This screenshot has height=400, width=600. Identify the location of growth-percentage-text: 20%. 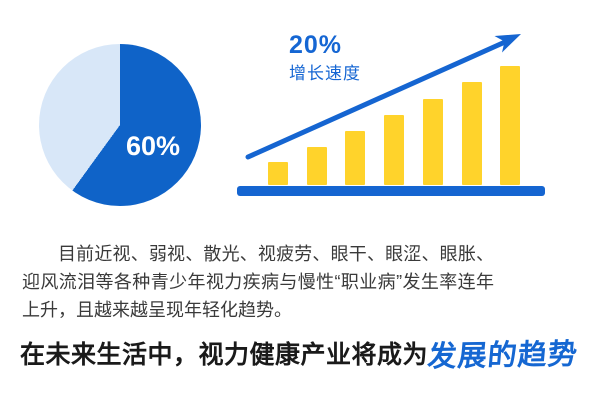
(316, 45).